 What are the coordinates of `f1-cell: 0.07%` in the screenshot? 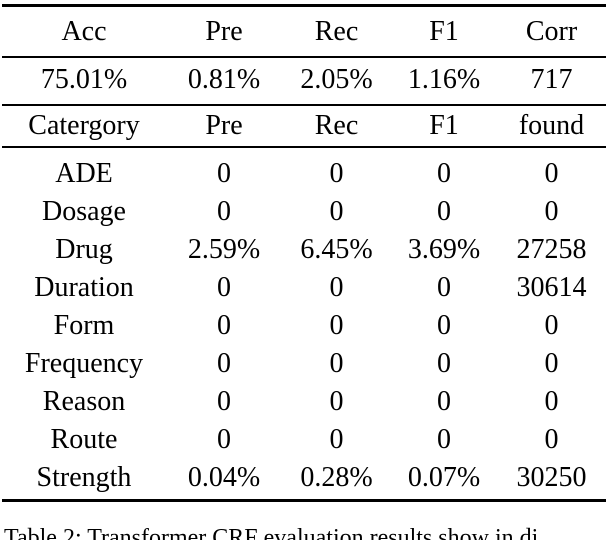 It's located at (444, 477).